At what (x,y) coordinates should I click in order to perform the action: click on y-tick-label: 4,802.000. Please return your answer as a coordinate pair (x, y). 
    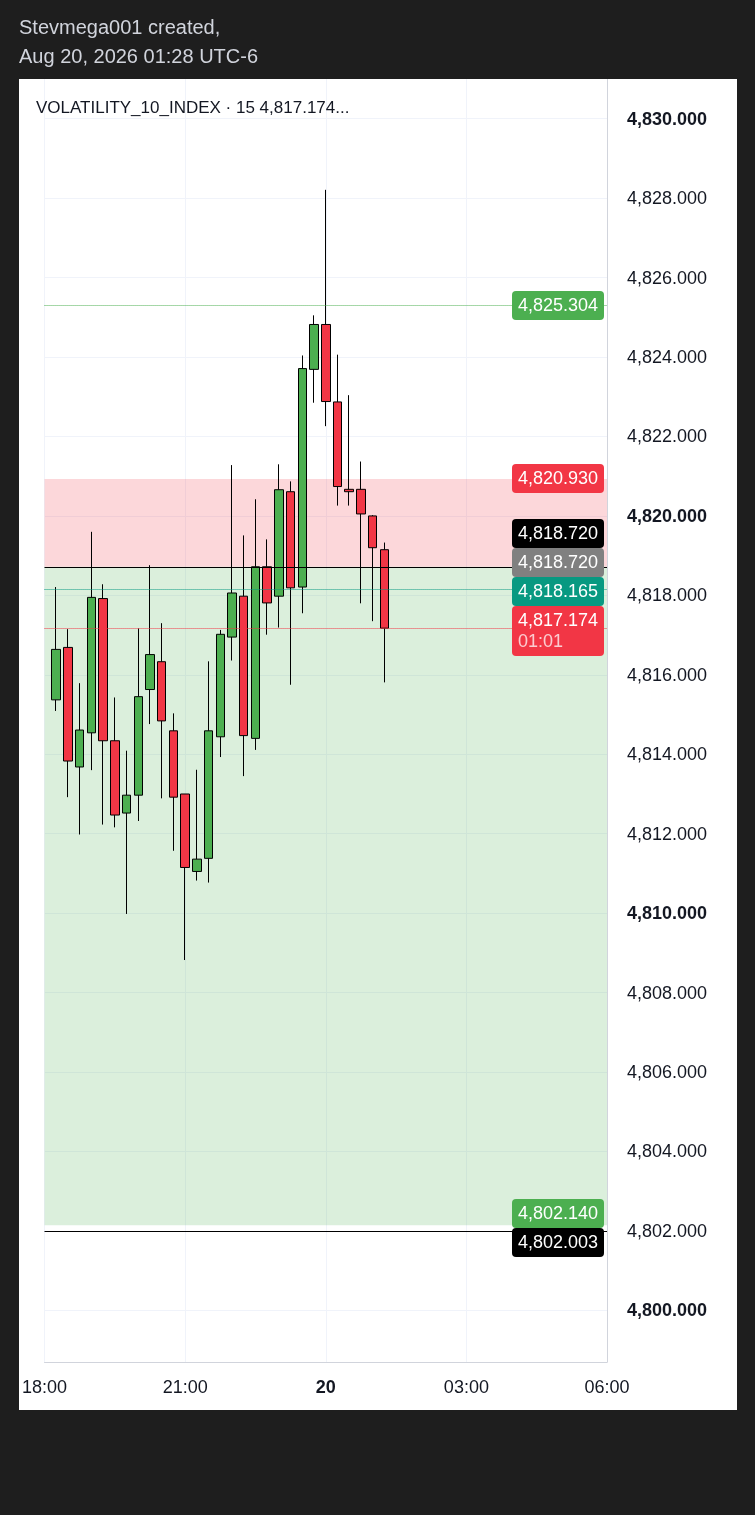
    Looking at the image, I should click on (667, 1230).